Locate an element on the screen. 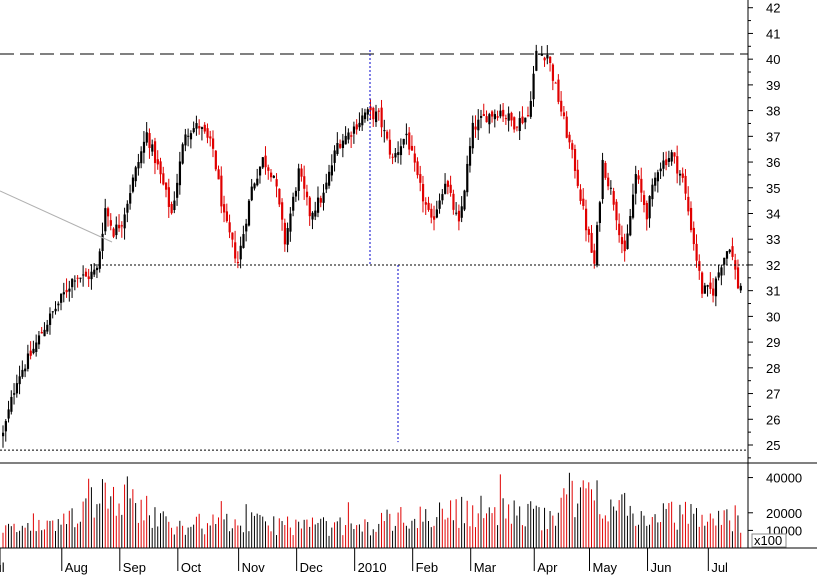 This screenshot has height=576, width=817. volume-tick-label: 40000 is located at coordinates (784, 478).